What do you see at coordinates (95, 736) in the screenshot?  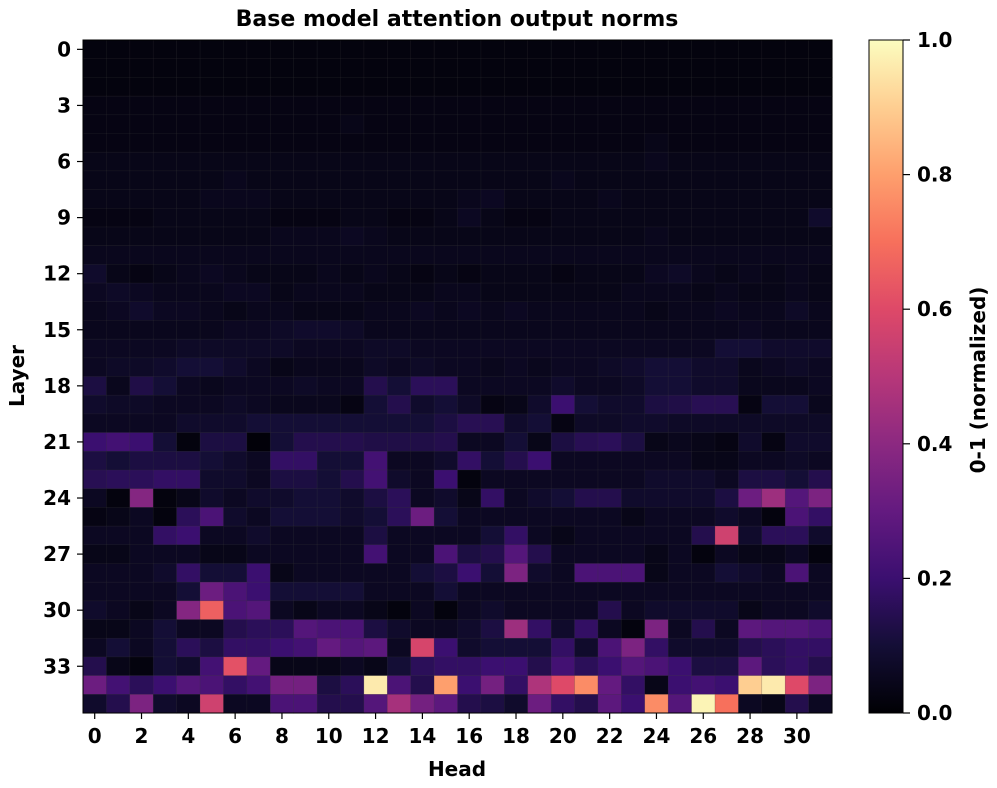 I see `x-tick-label: 0` at bounding box center [95, 736].